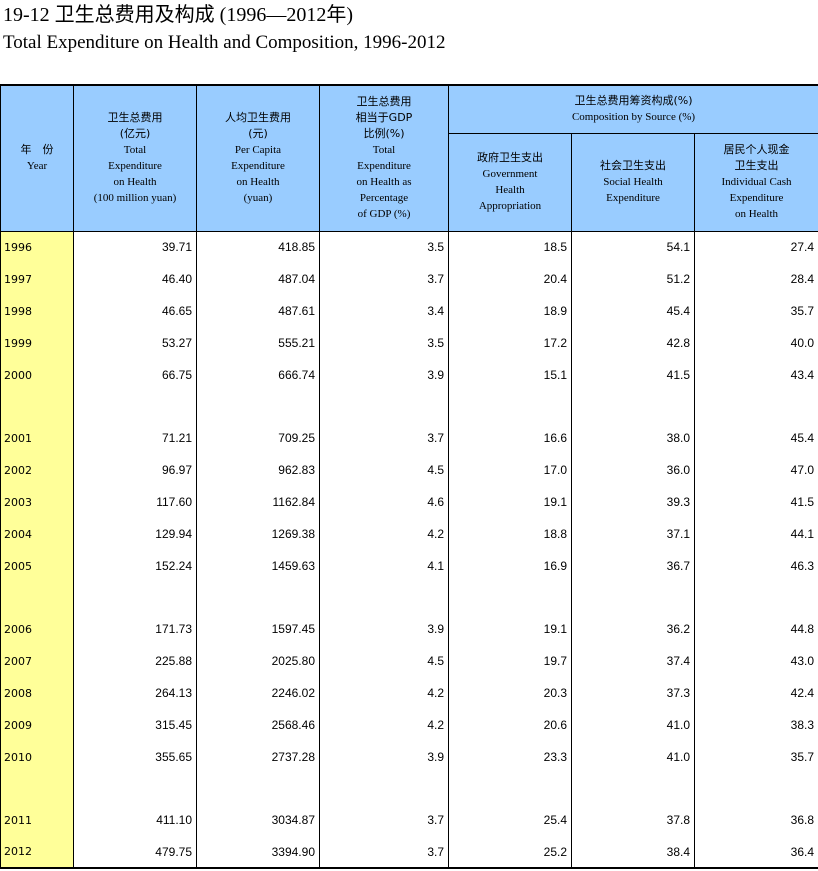 This screenshot has height=871, width=818. Describe the element at coordinates (135, 438) in the screenshot. I see `cell-total: 71.21` at that location.